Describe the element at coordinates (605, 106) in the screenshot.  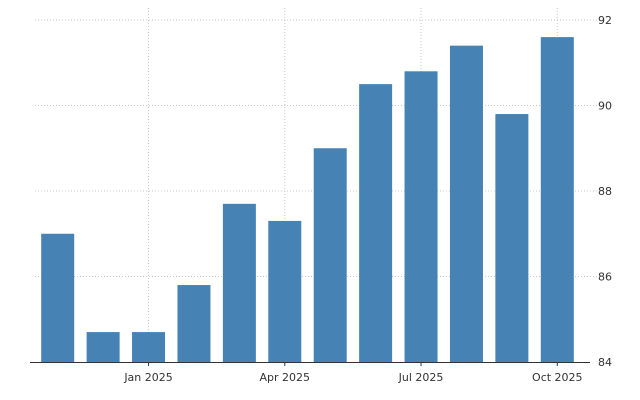
I see `y-tick-label-90: 90` at that location.